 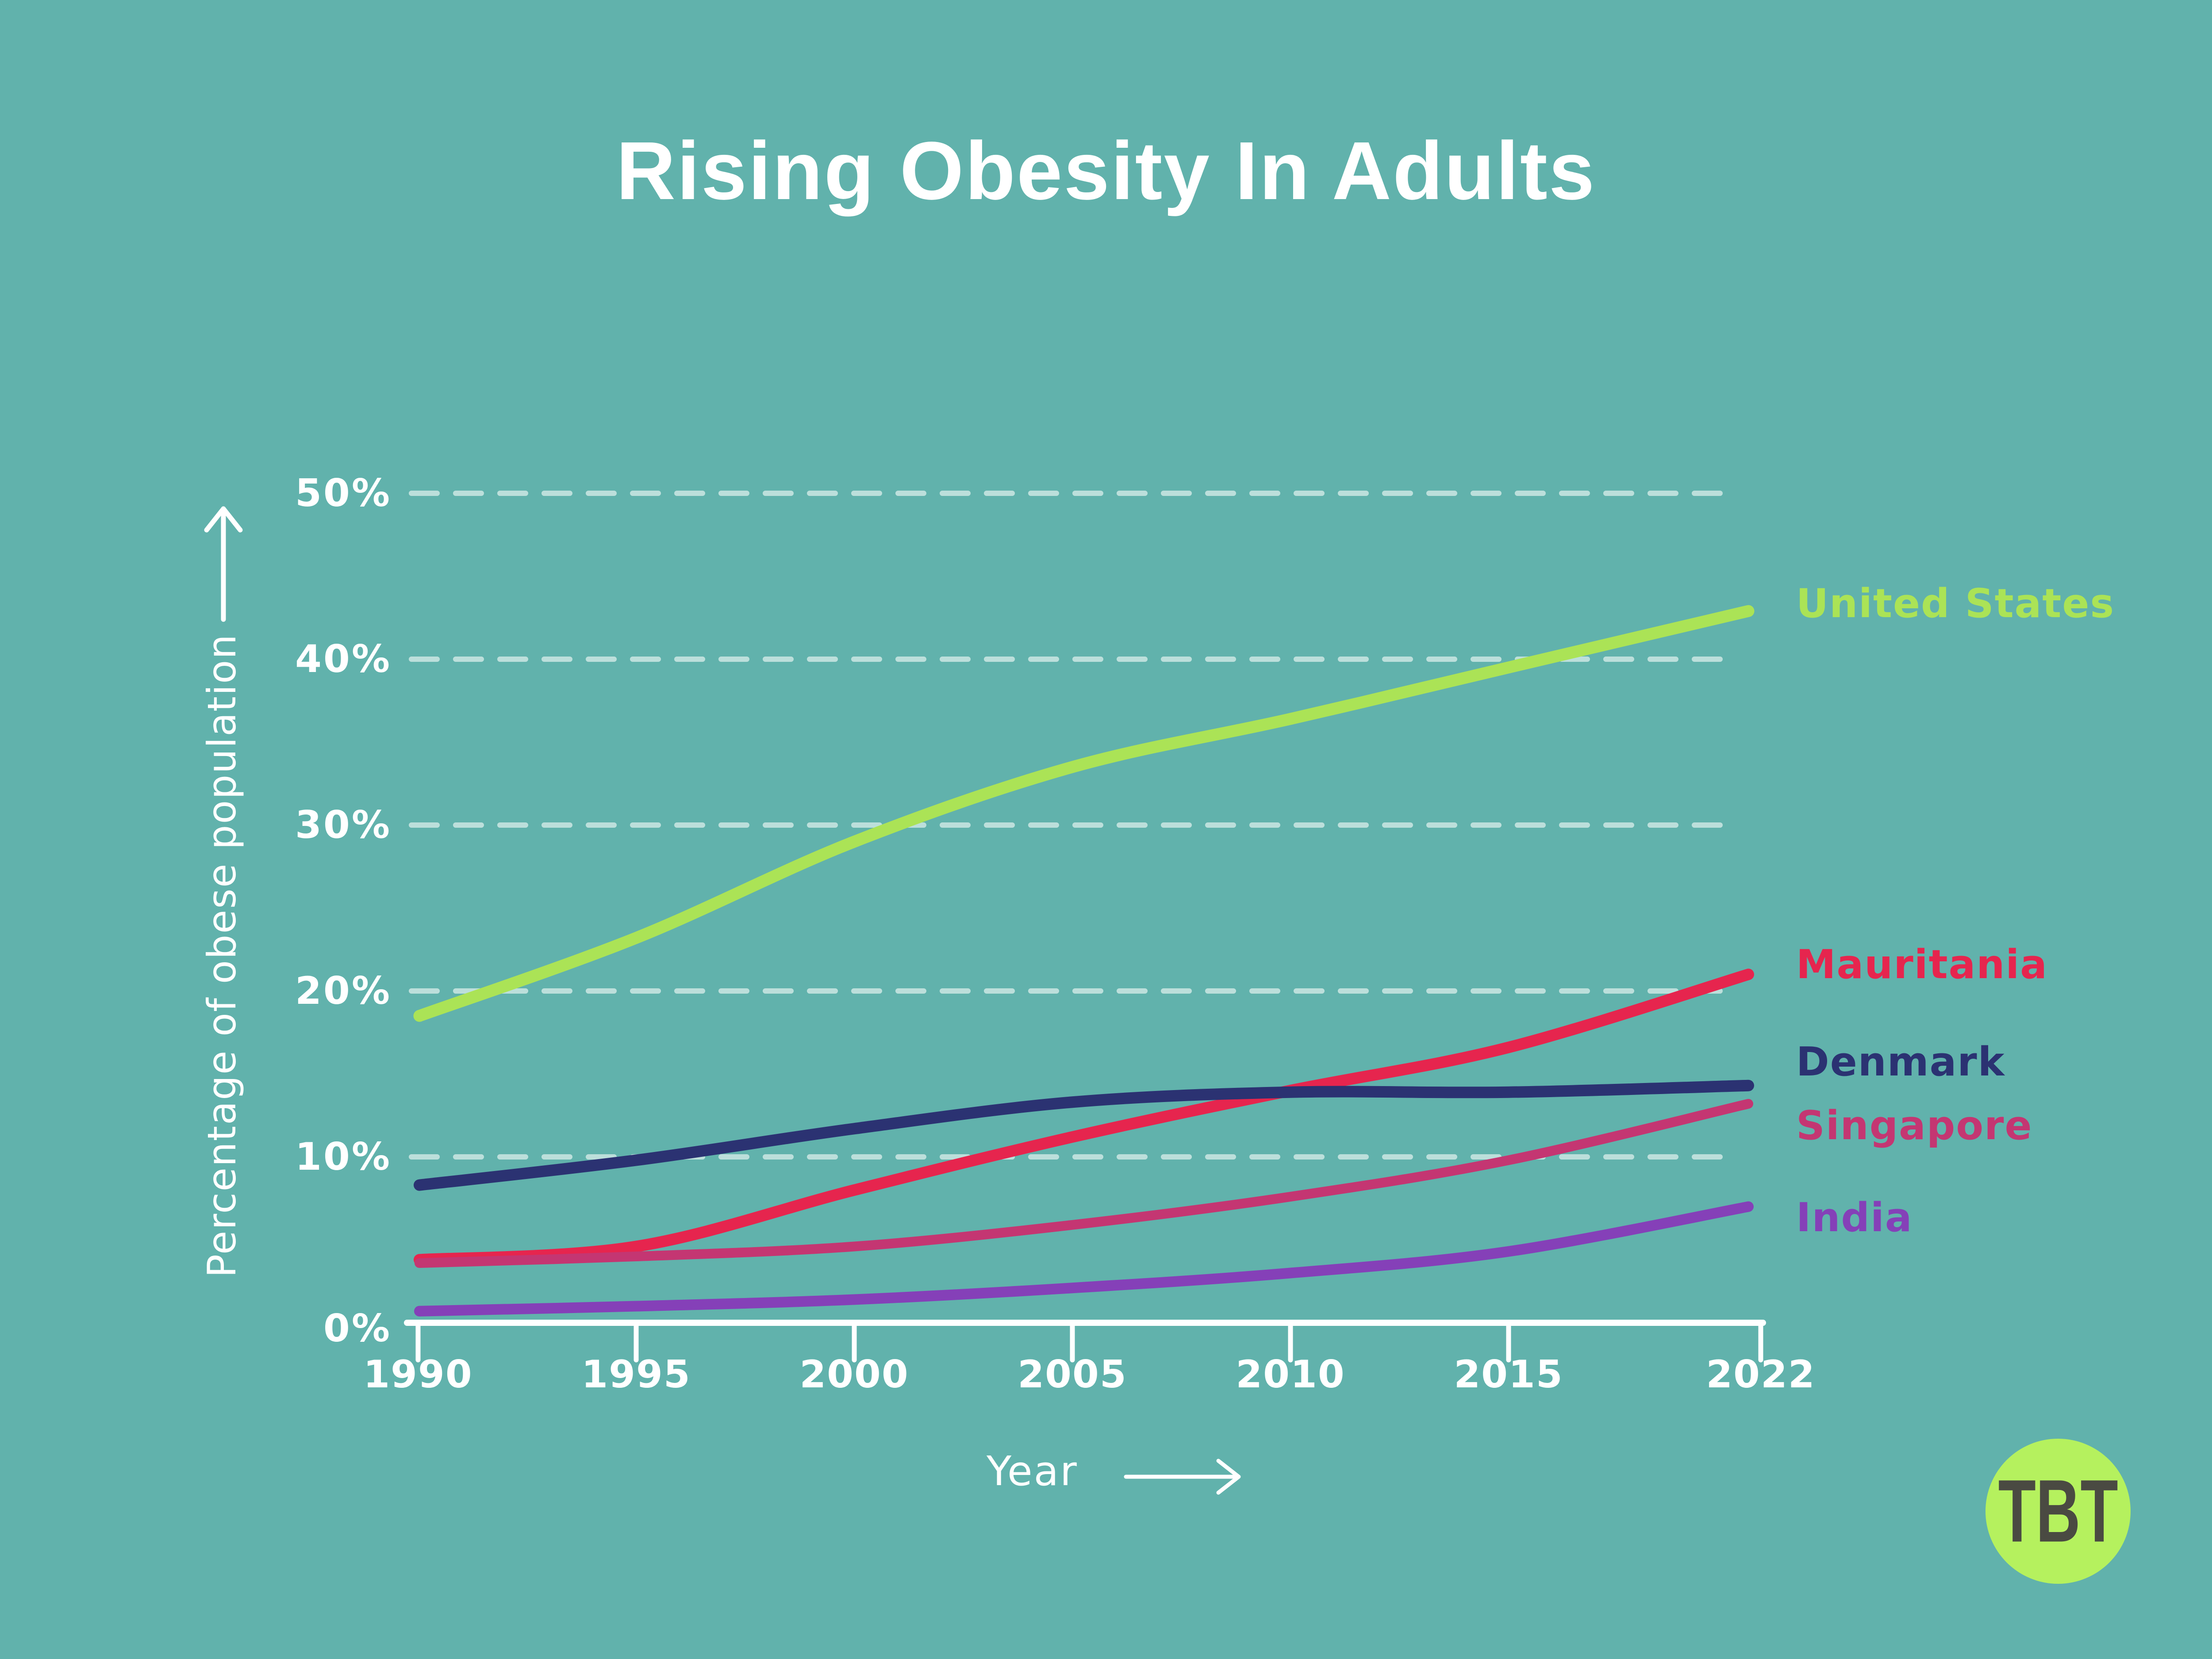 I want to click on y-tick-label: 30%, so click(x=344, y=825).